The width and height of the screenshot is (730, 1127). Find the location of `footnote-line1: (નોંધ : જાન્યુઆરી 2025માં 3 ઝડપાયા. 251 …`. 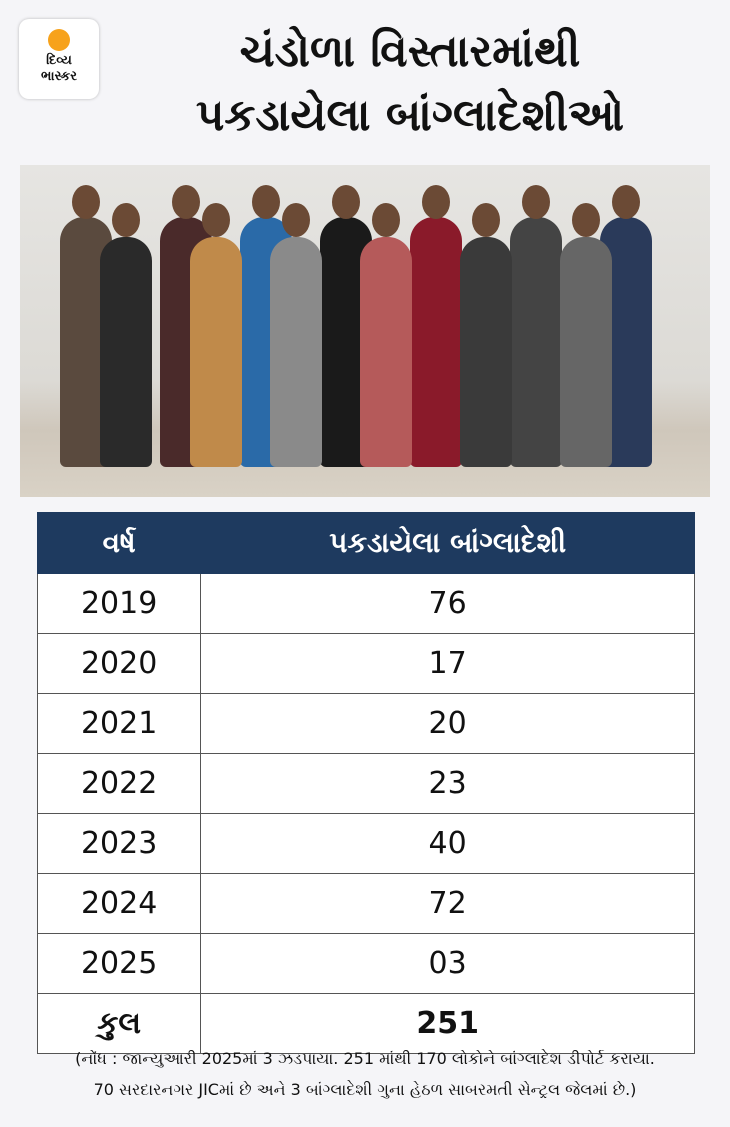

footnote-line1: (નોંધ : જાન્યુઆરી 2025માં 3 ઝડપાયા. 251 … is located at coordinates (365, 1058).